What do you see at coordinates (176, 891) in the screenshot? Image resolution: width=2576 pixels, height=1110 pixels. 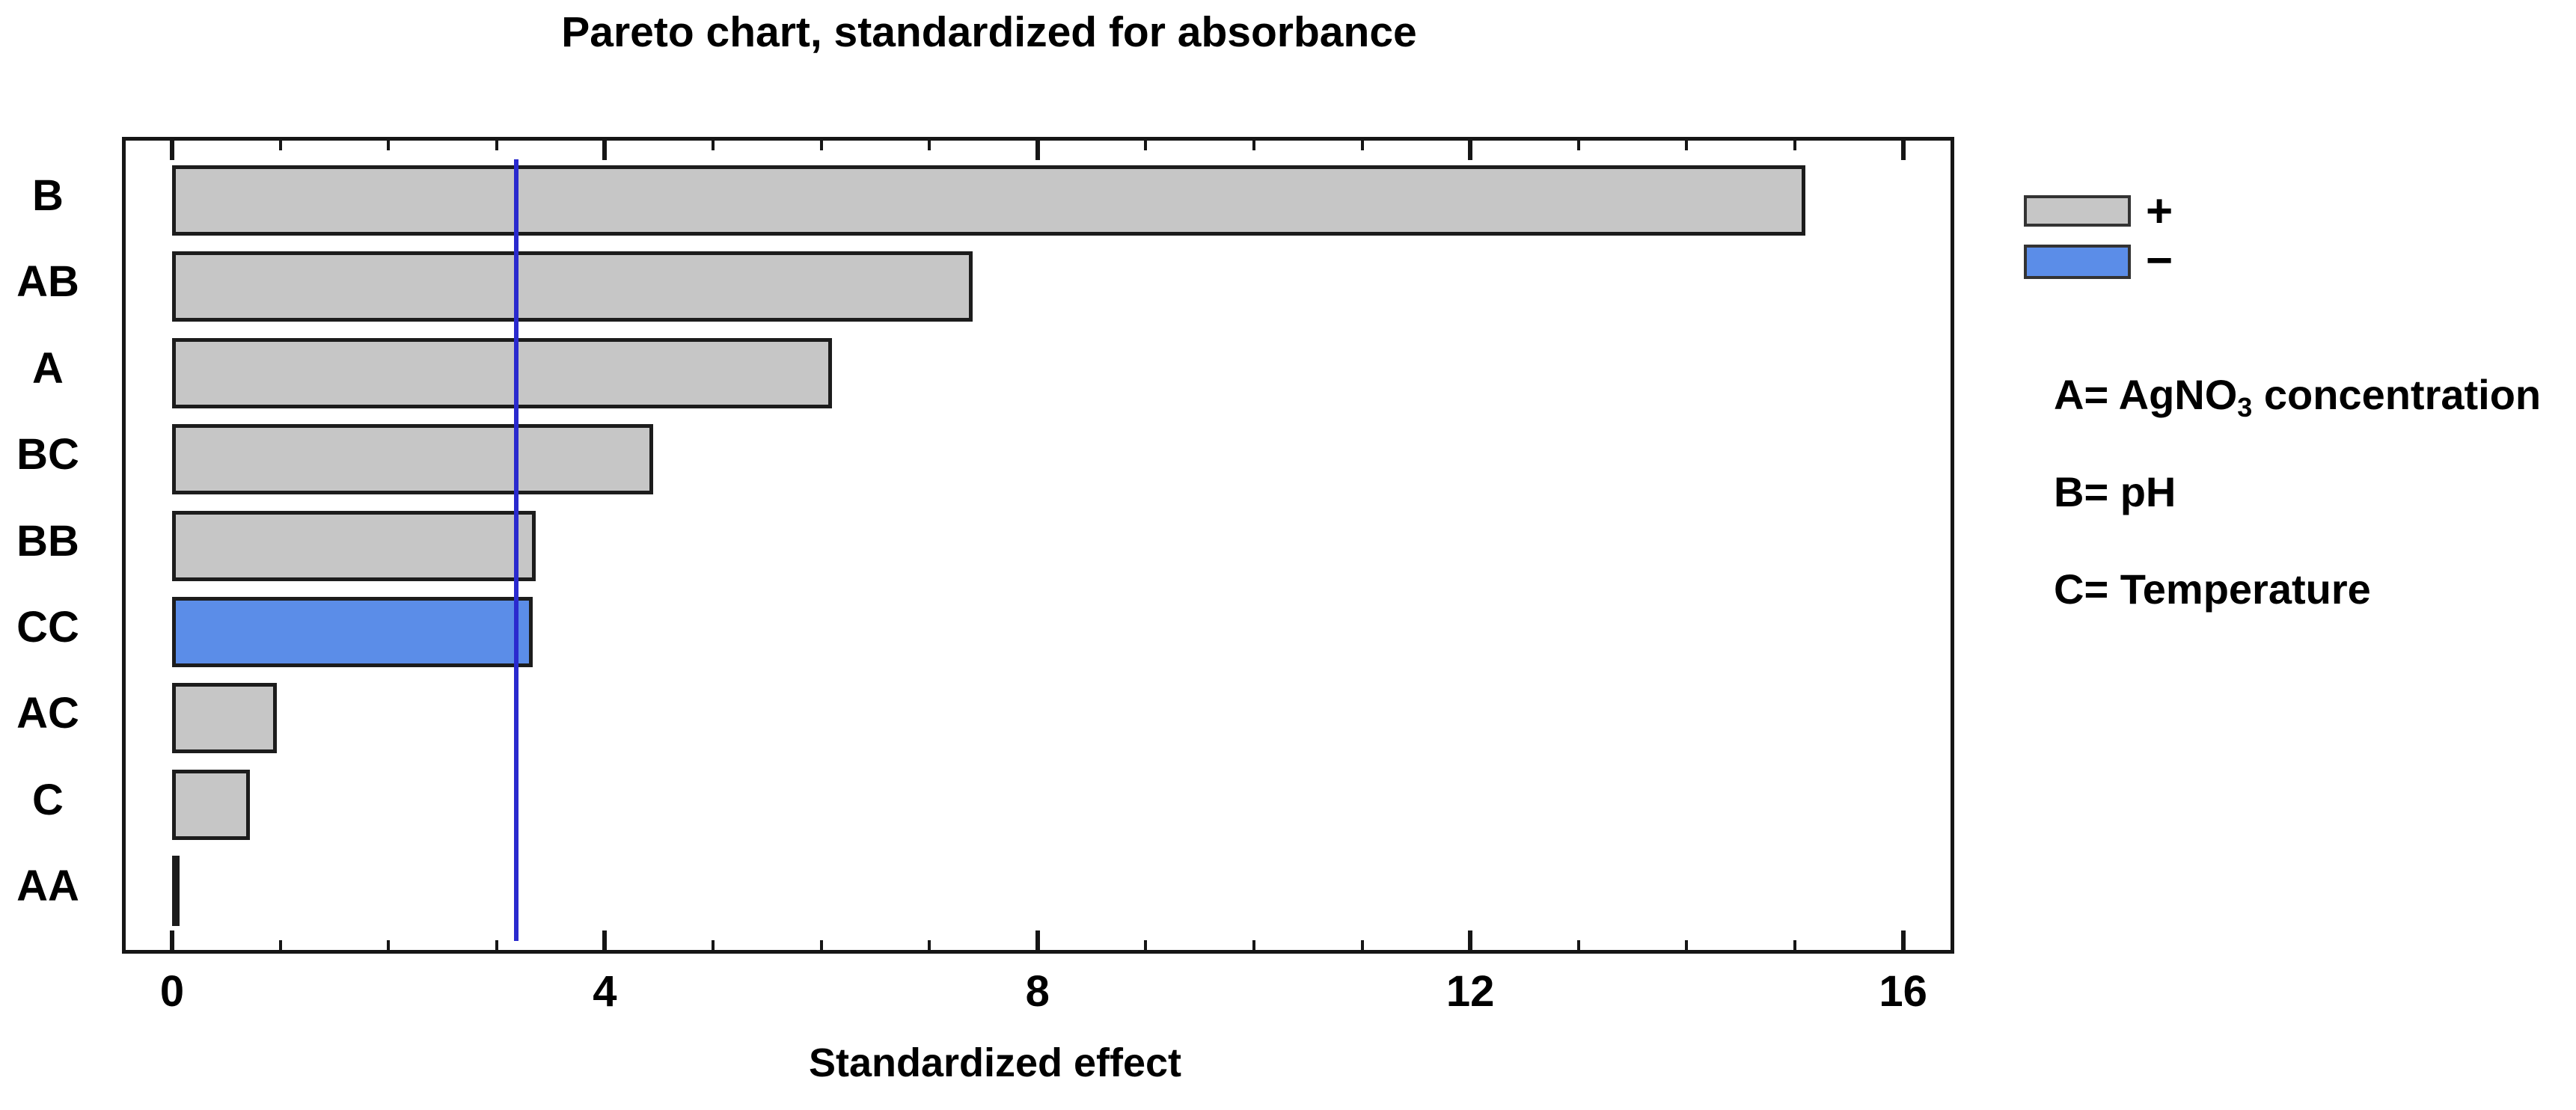 I see `bar-AA` at bounding box center [176, 891].